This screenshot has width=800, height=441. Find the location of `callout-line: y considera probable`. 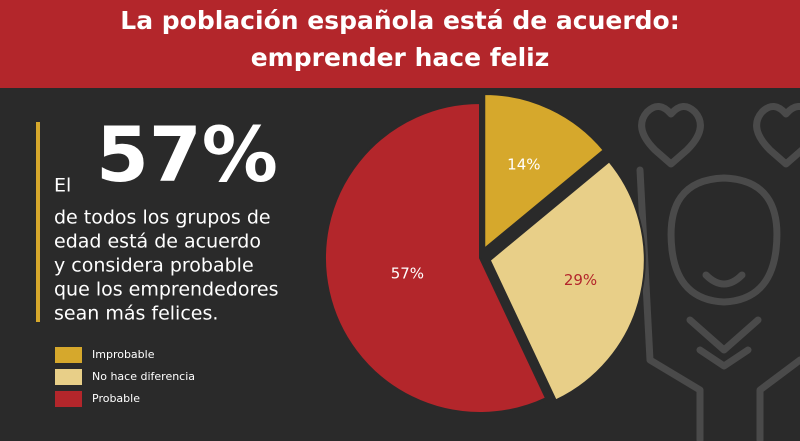

callout-line: y considera probable is located at coordinates (154, 266).